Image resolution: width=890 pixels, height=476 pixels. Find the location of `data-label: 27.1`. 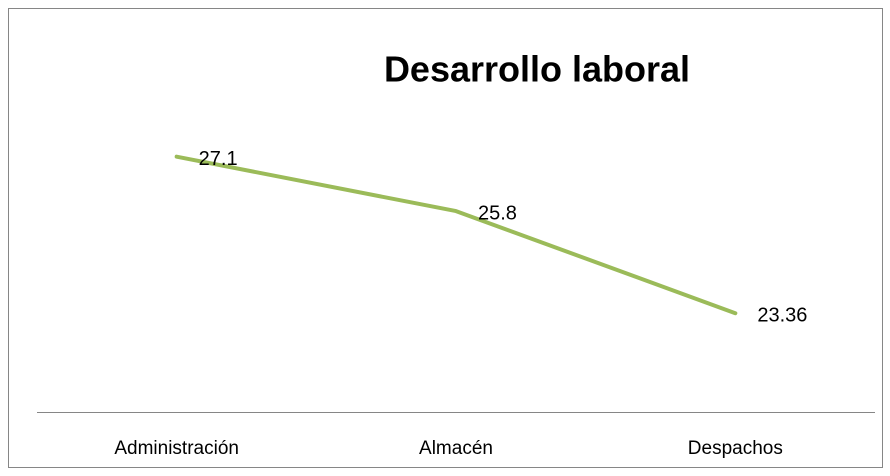

data-label: 27.1 is located at coordinates (218, 159).